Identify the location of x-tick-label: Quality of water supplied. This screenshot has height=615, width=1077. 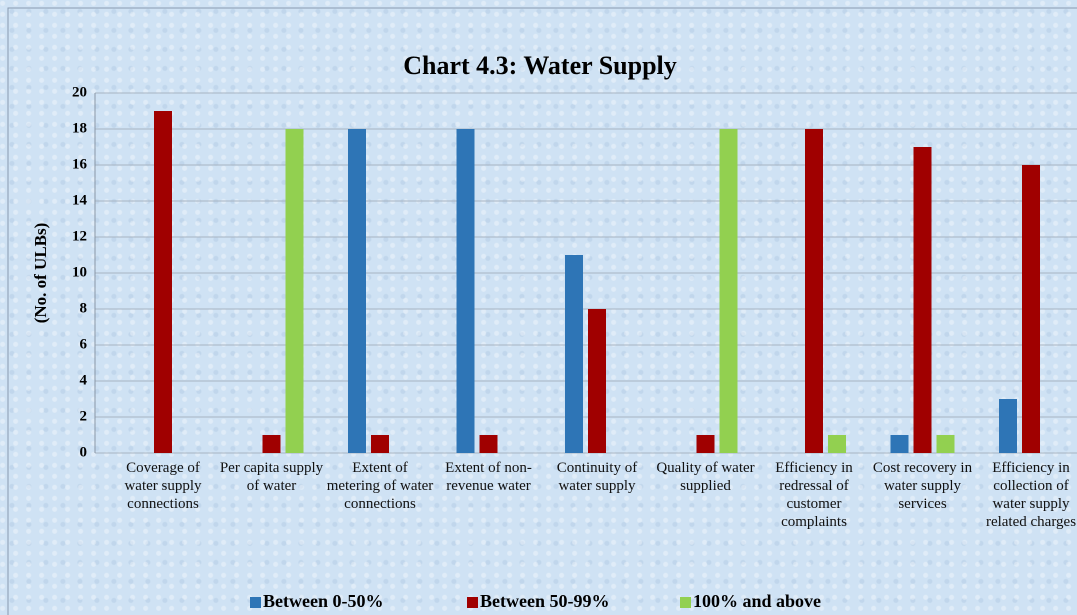
(705, 477).